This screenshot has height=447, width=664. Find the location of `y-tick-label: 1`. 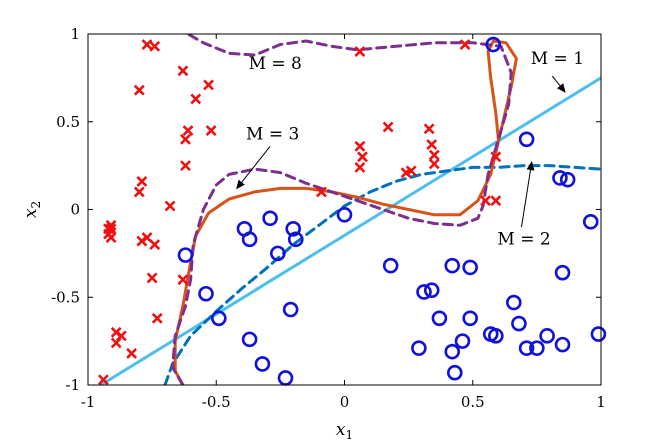

y-tick-label: 1 is located at coordinates (75, 34).